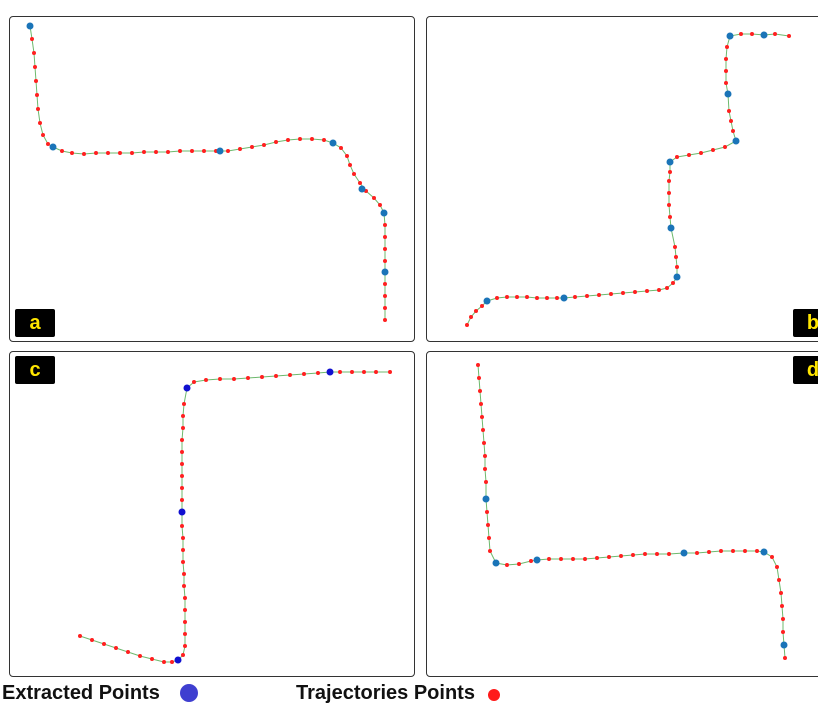 The width and height of the screenshot is (818, 705). Describe the element at coordinates (189, 693) in the screenshot. I see `legend-extracted-dot` at that location.